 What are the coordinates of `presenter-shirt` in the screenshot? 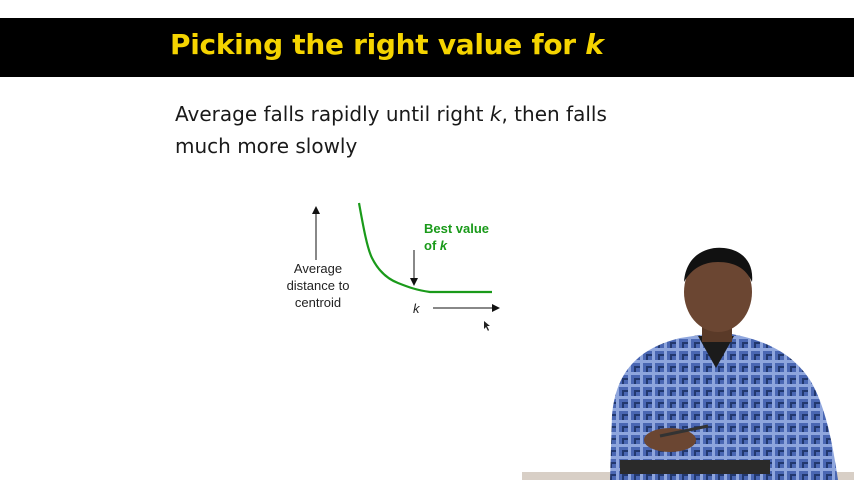 It's located at (724, 406).